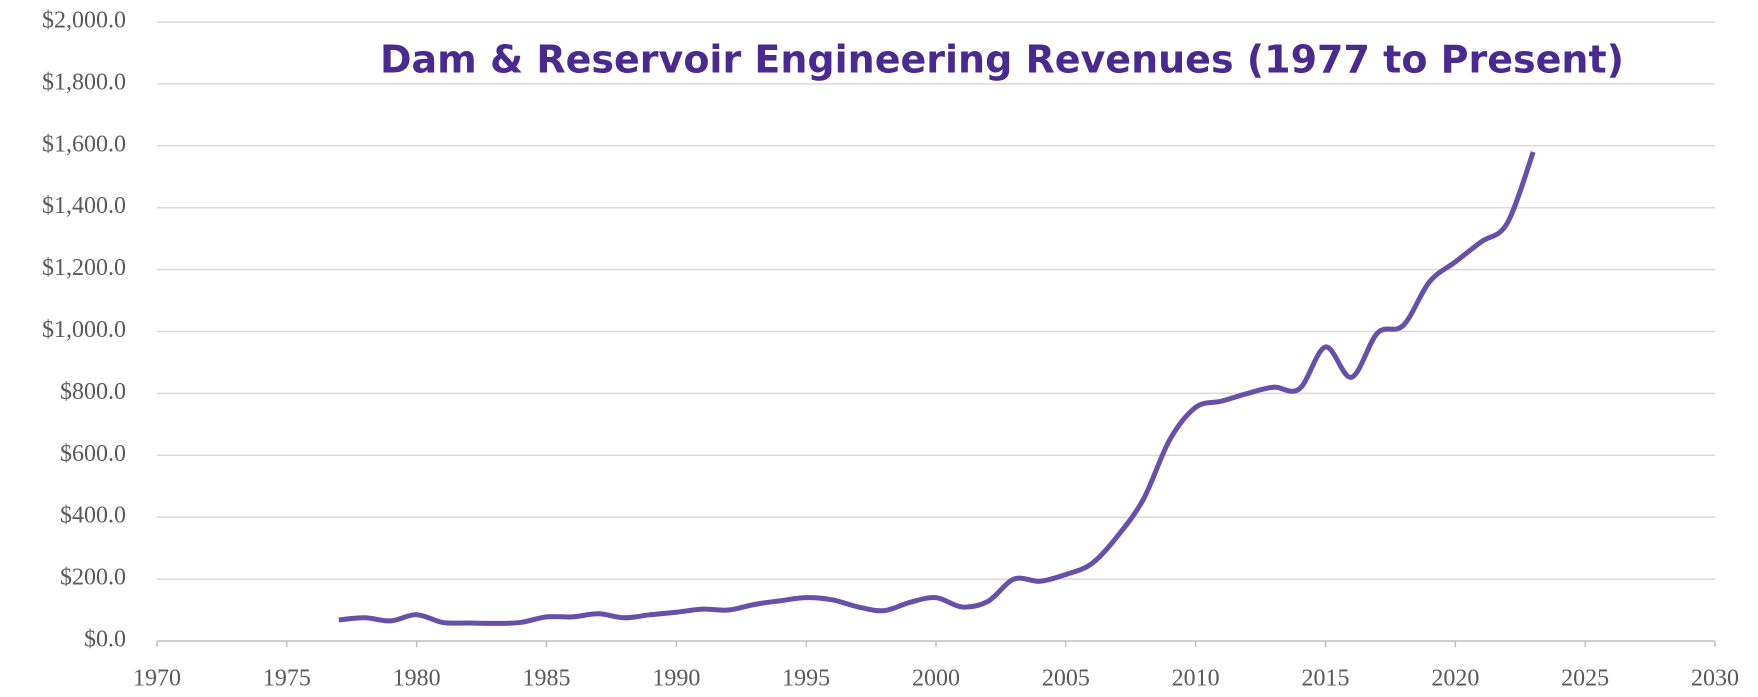 Image resolution: width=1758 pixels, height=697 pixels. Describe the element at coordinates (1196, 679) in the screenshot. I see `x-tick-label: 2010` at that location.